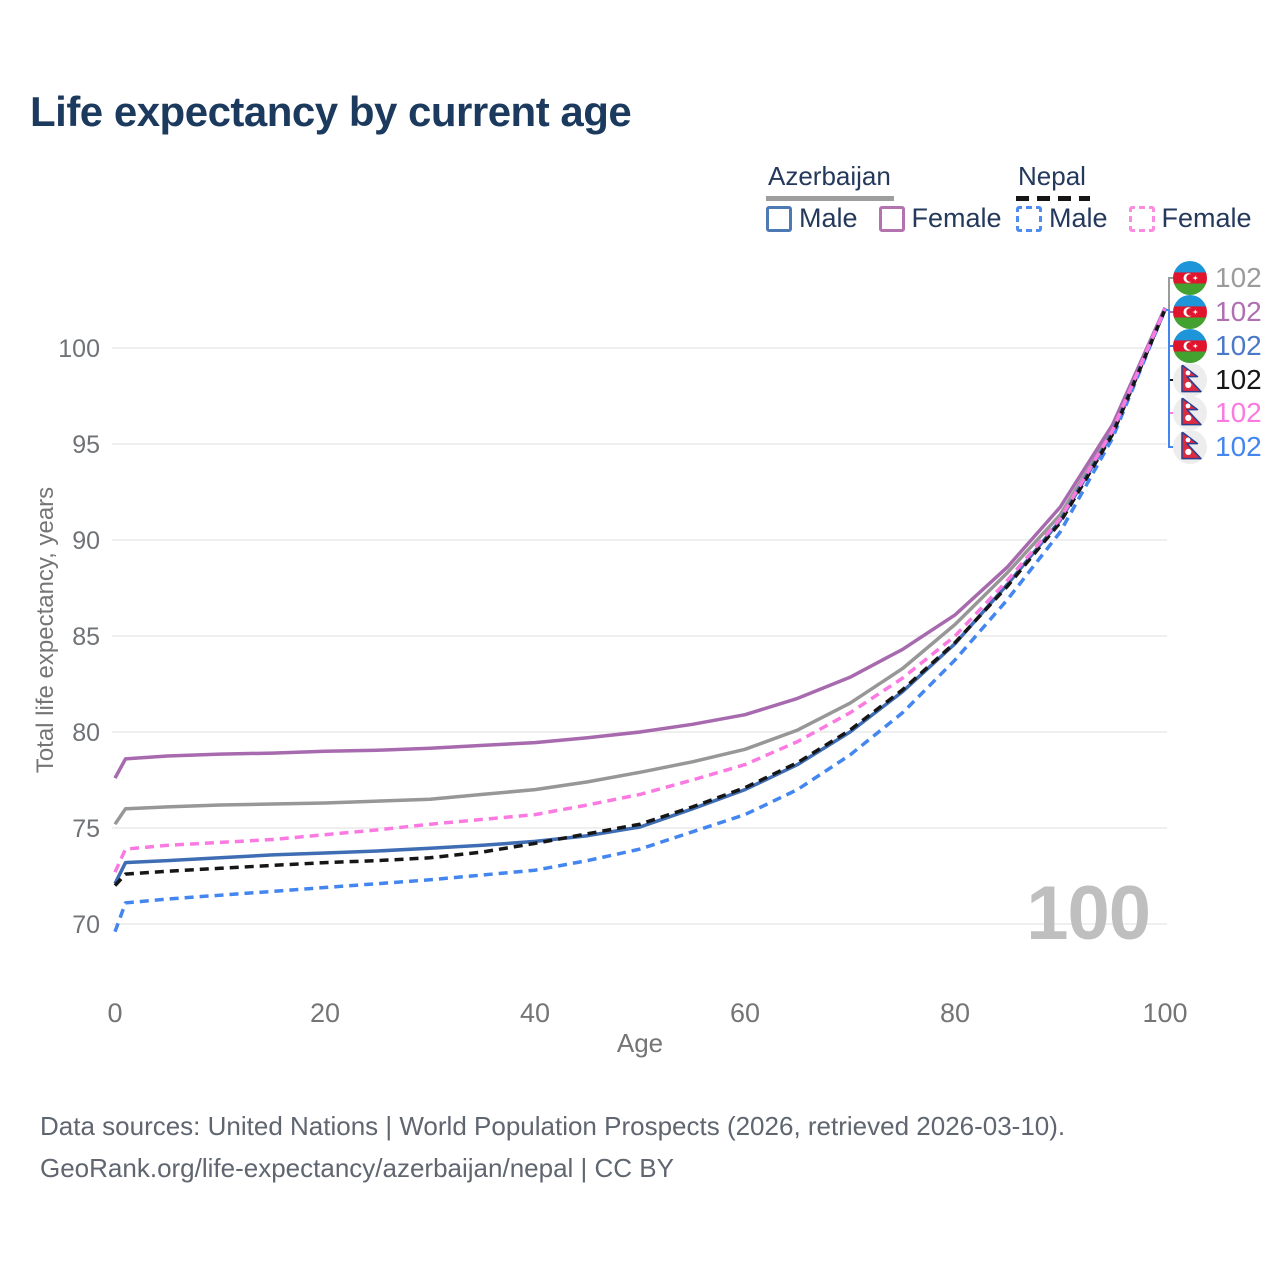  What do you see at coordinates (86, 829) in the screenshot?
I see `y-tick-label: 75` at bounding box center [86, 829].